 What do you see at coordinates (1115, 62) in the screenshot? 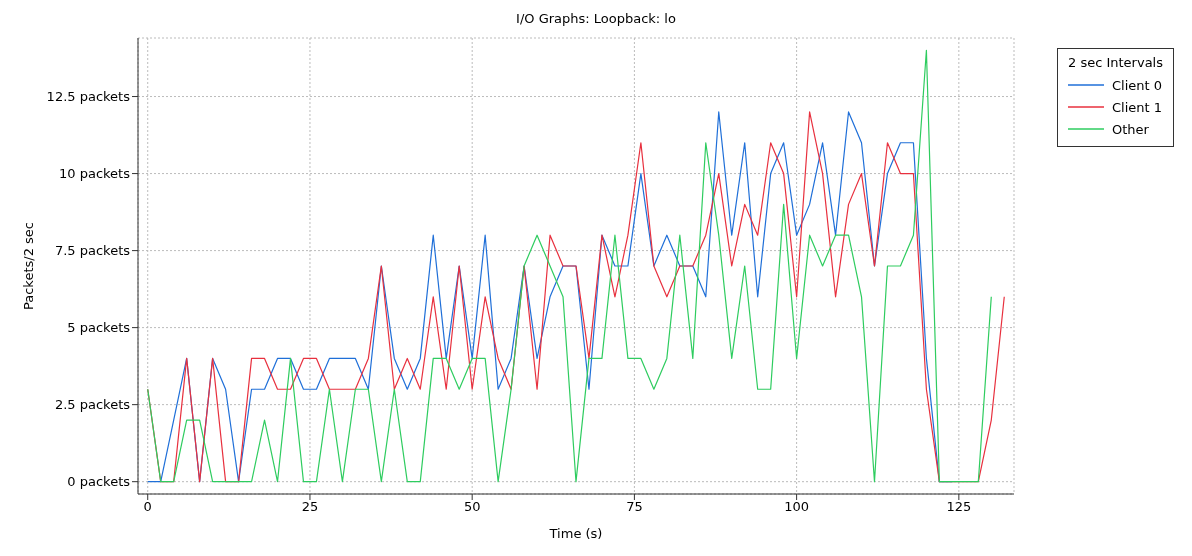
I see `legend-title: 2 sec Intervals` at bounding box center [1115, 62].